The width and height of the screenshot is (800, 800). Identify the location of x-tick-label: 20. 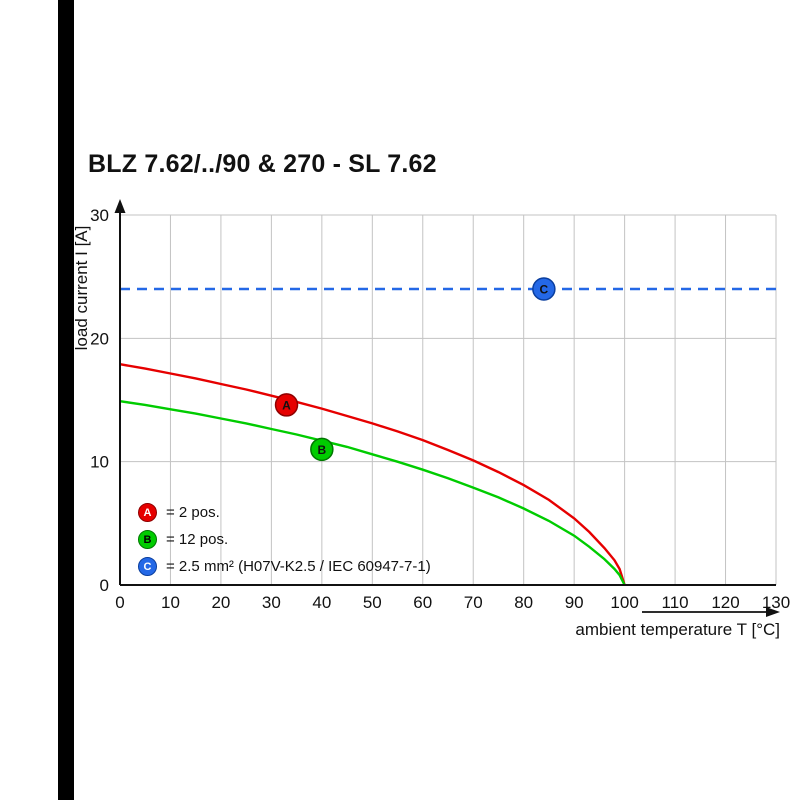
(220, 602).